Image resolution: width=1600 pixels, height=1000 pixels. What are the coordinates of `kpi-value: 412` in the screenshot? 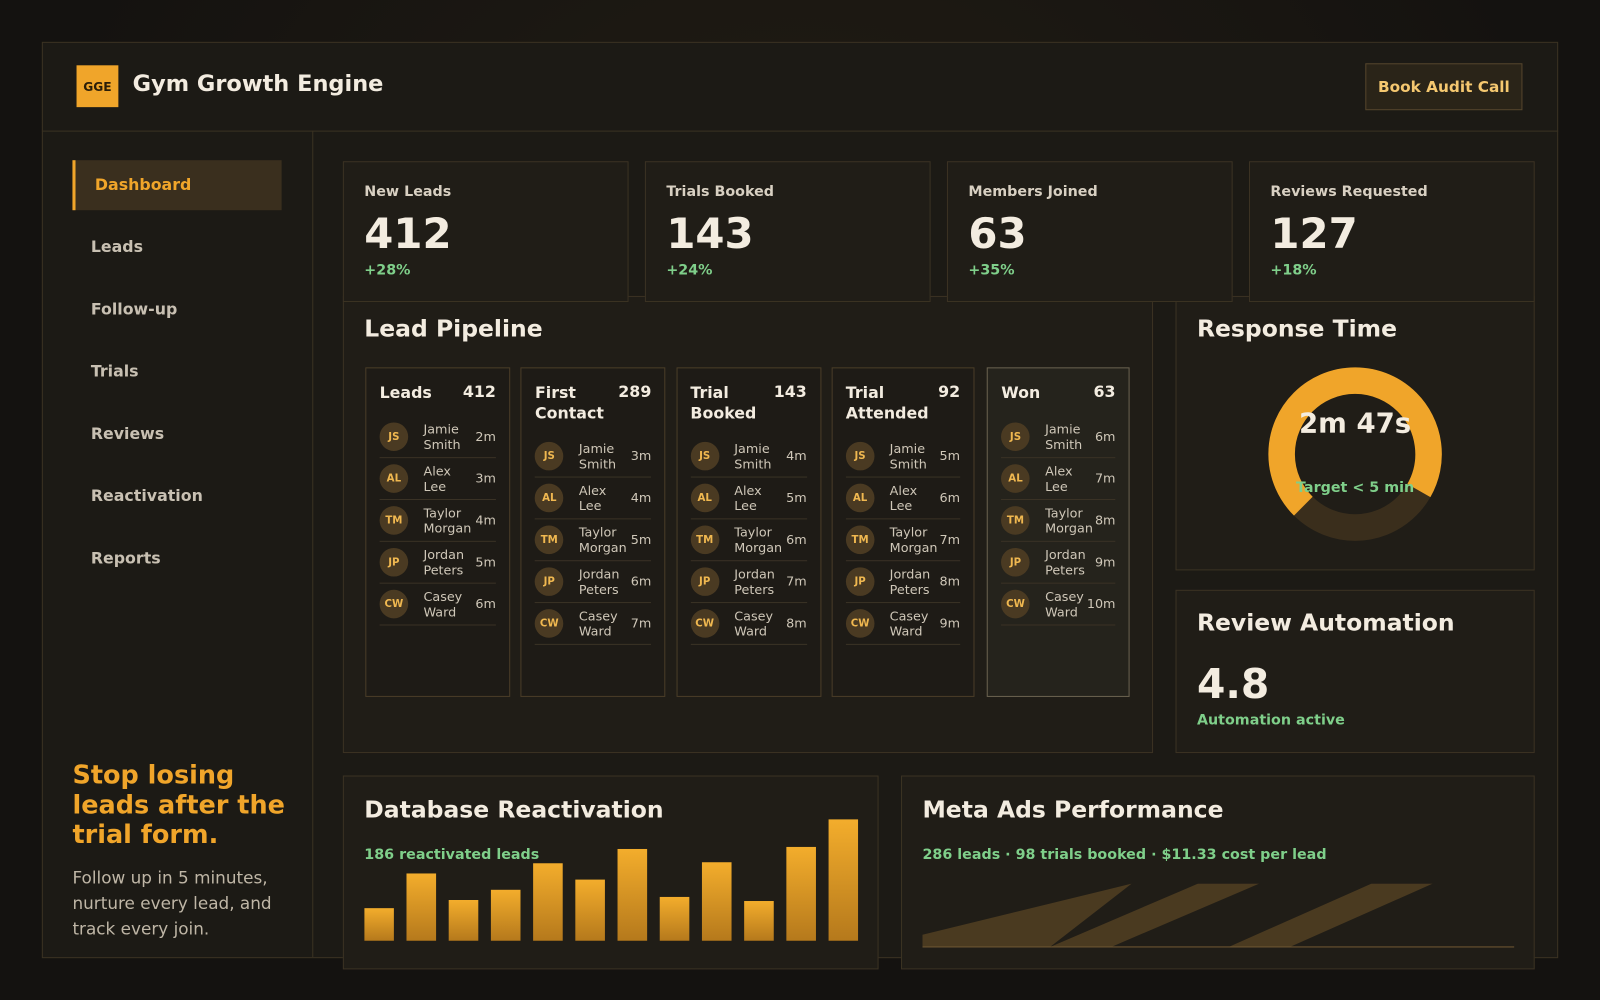 It's located at (408, 234).